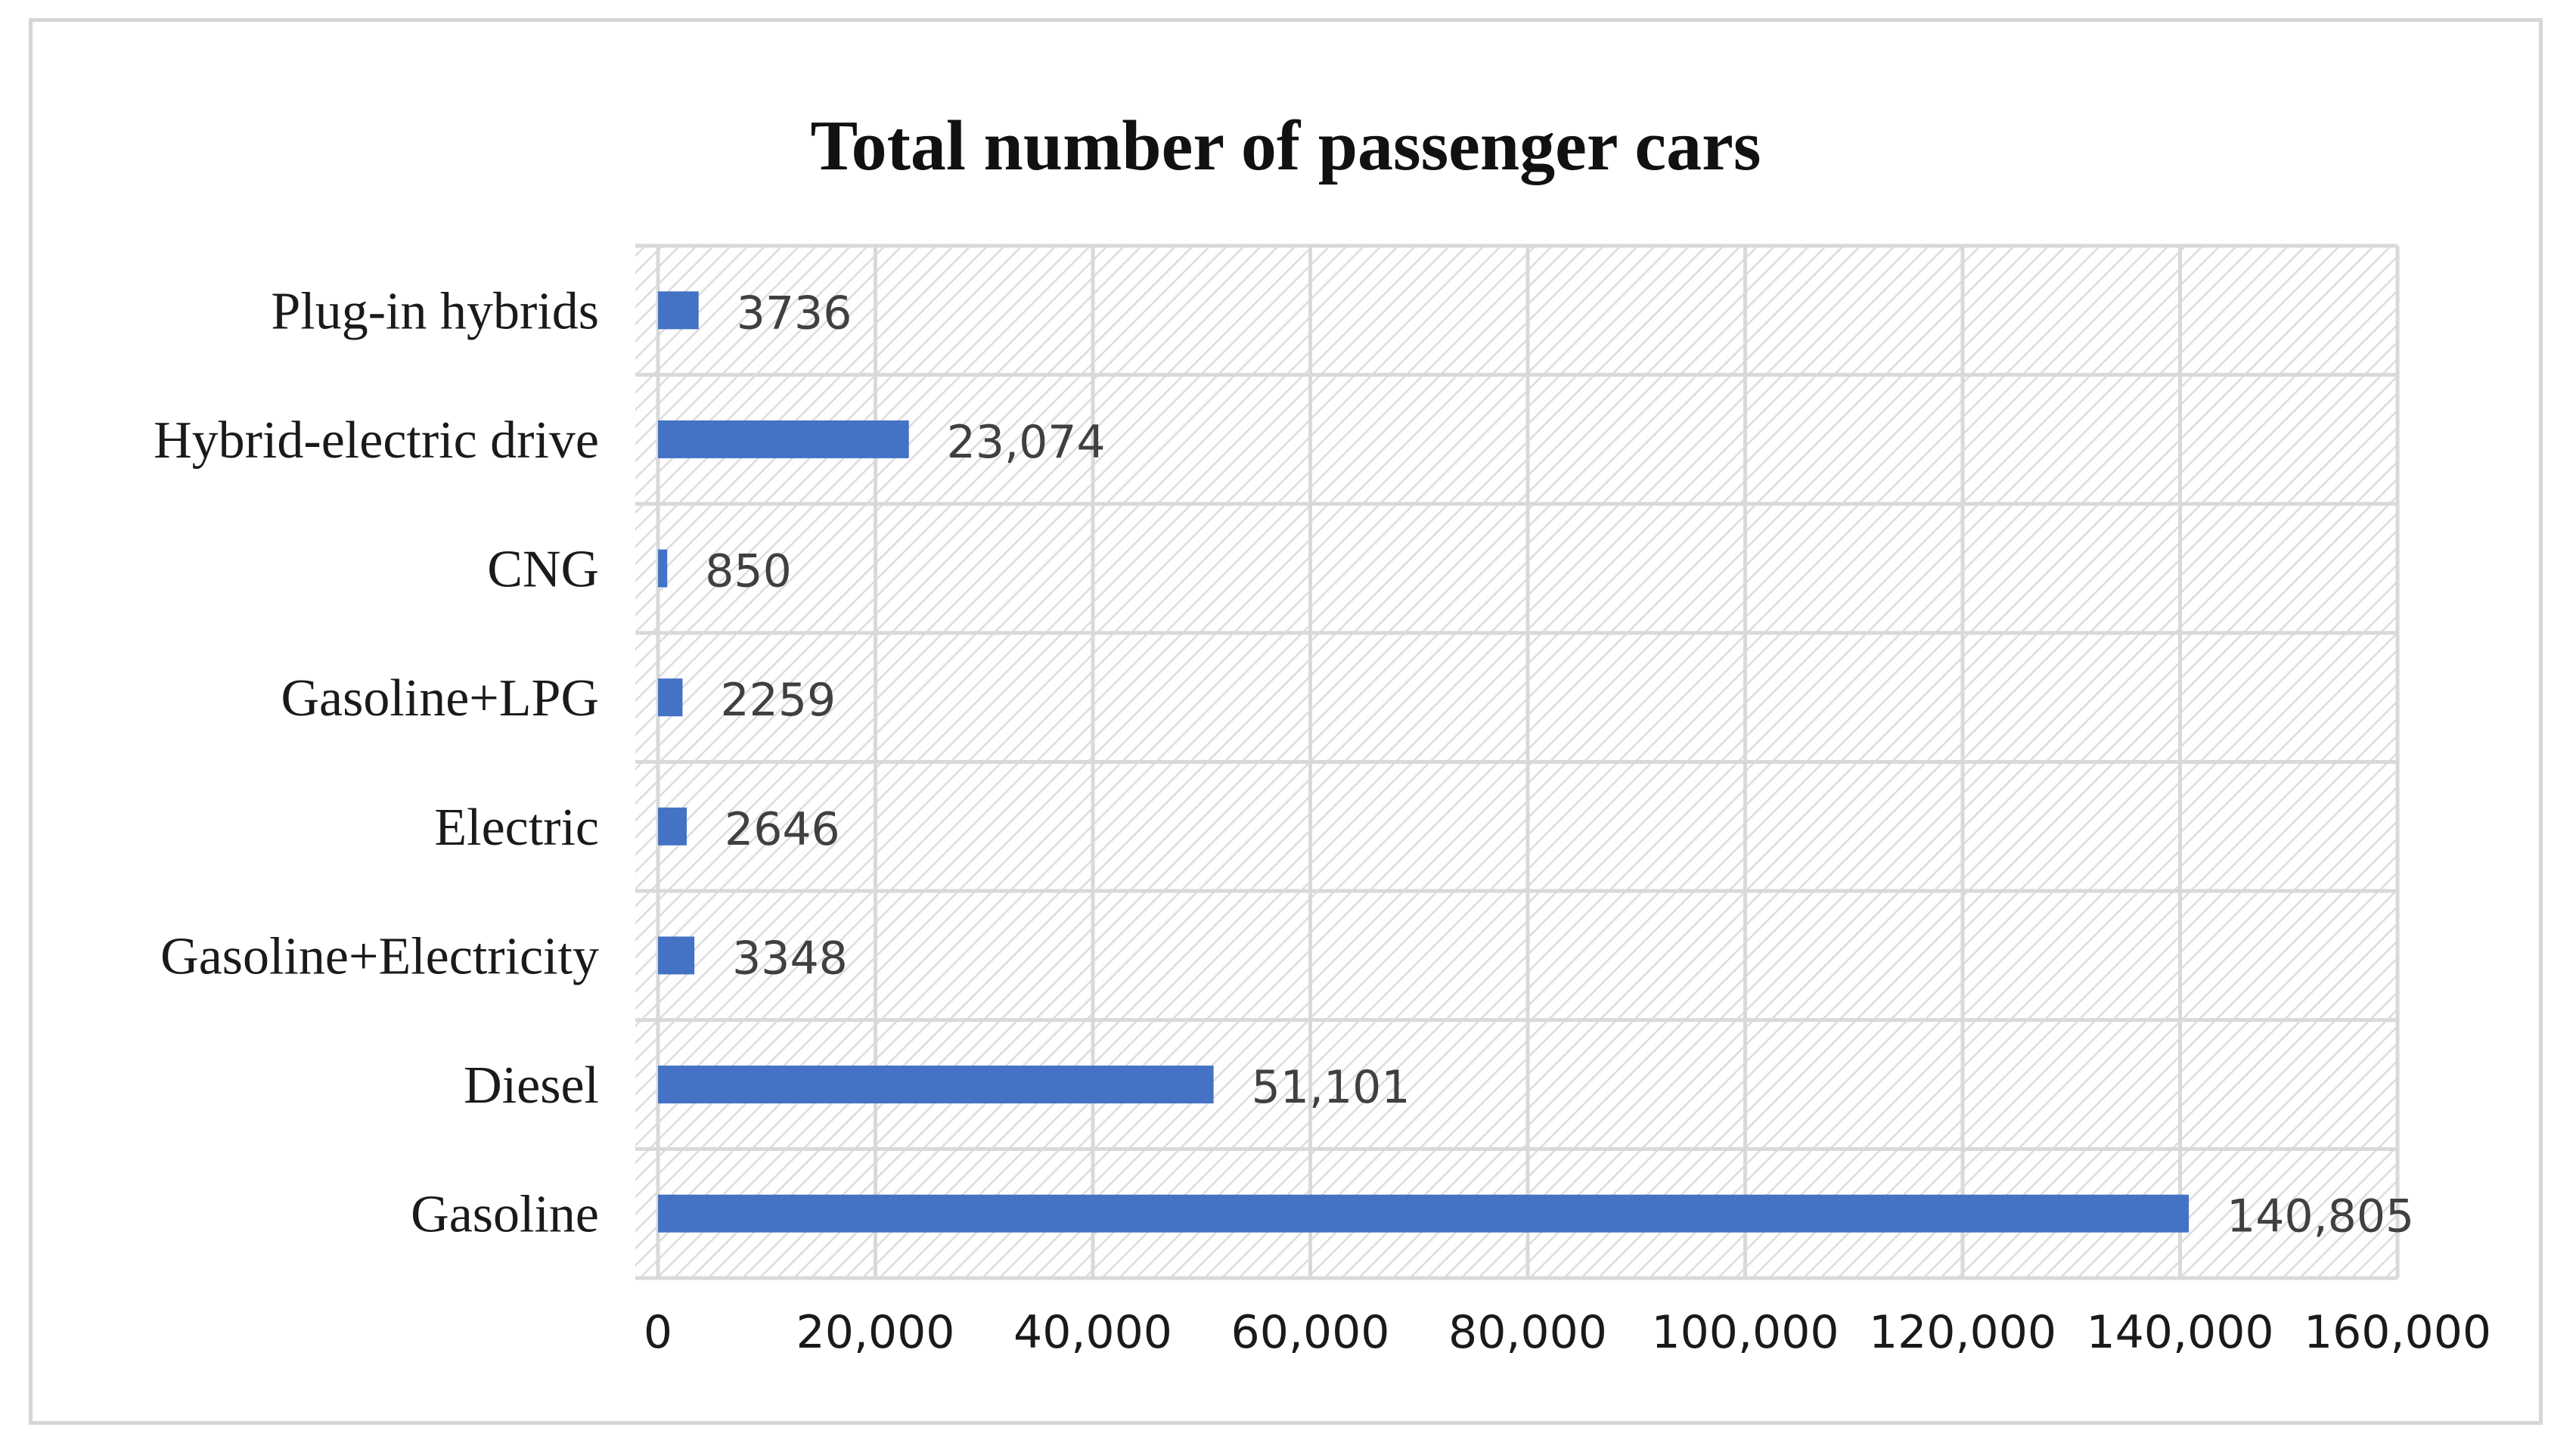 The height and width of the screenshot is (1452, 2576). I want to click on x-tick-label: 0, so click(658, 1332).